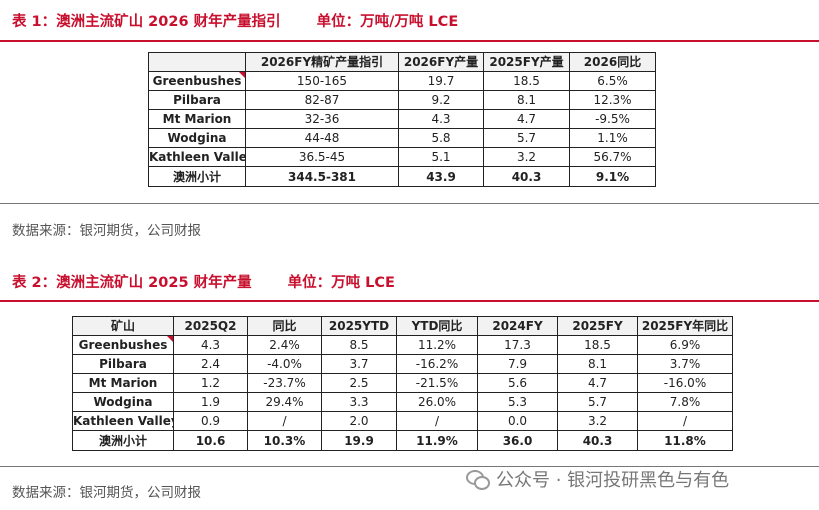 Image resolution: width=819 pixels, height=510 pixels. What do you see at coordinates (341, 283) in the screenshot?
I see `table2-unit: 单位：万吨 LCE` at bounding box center [341, 283].